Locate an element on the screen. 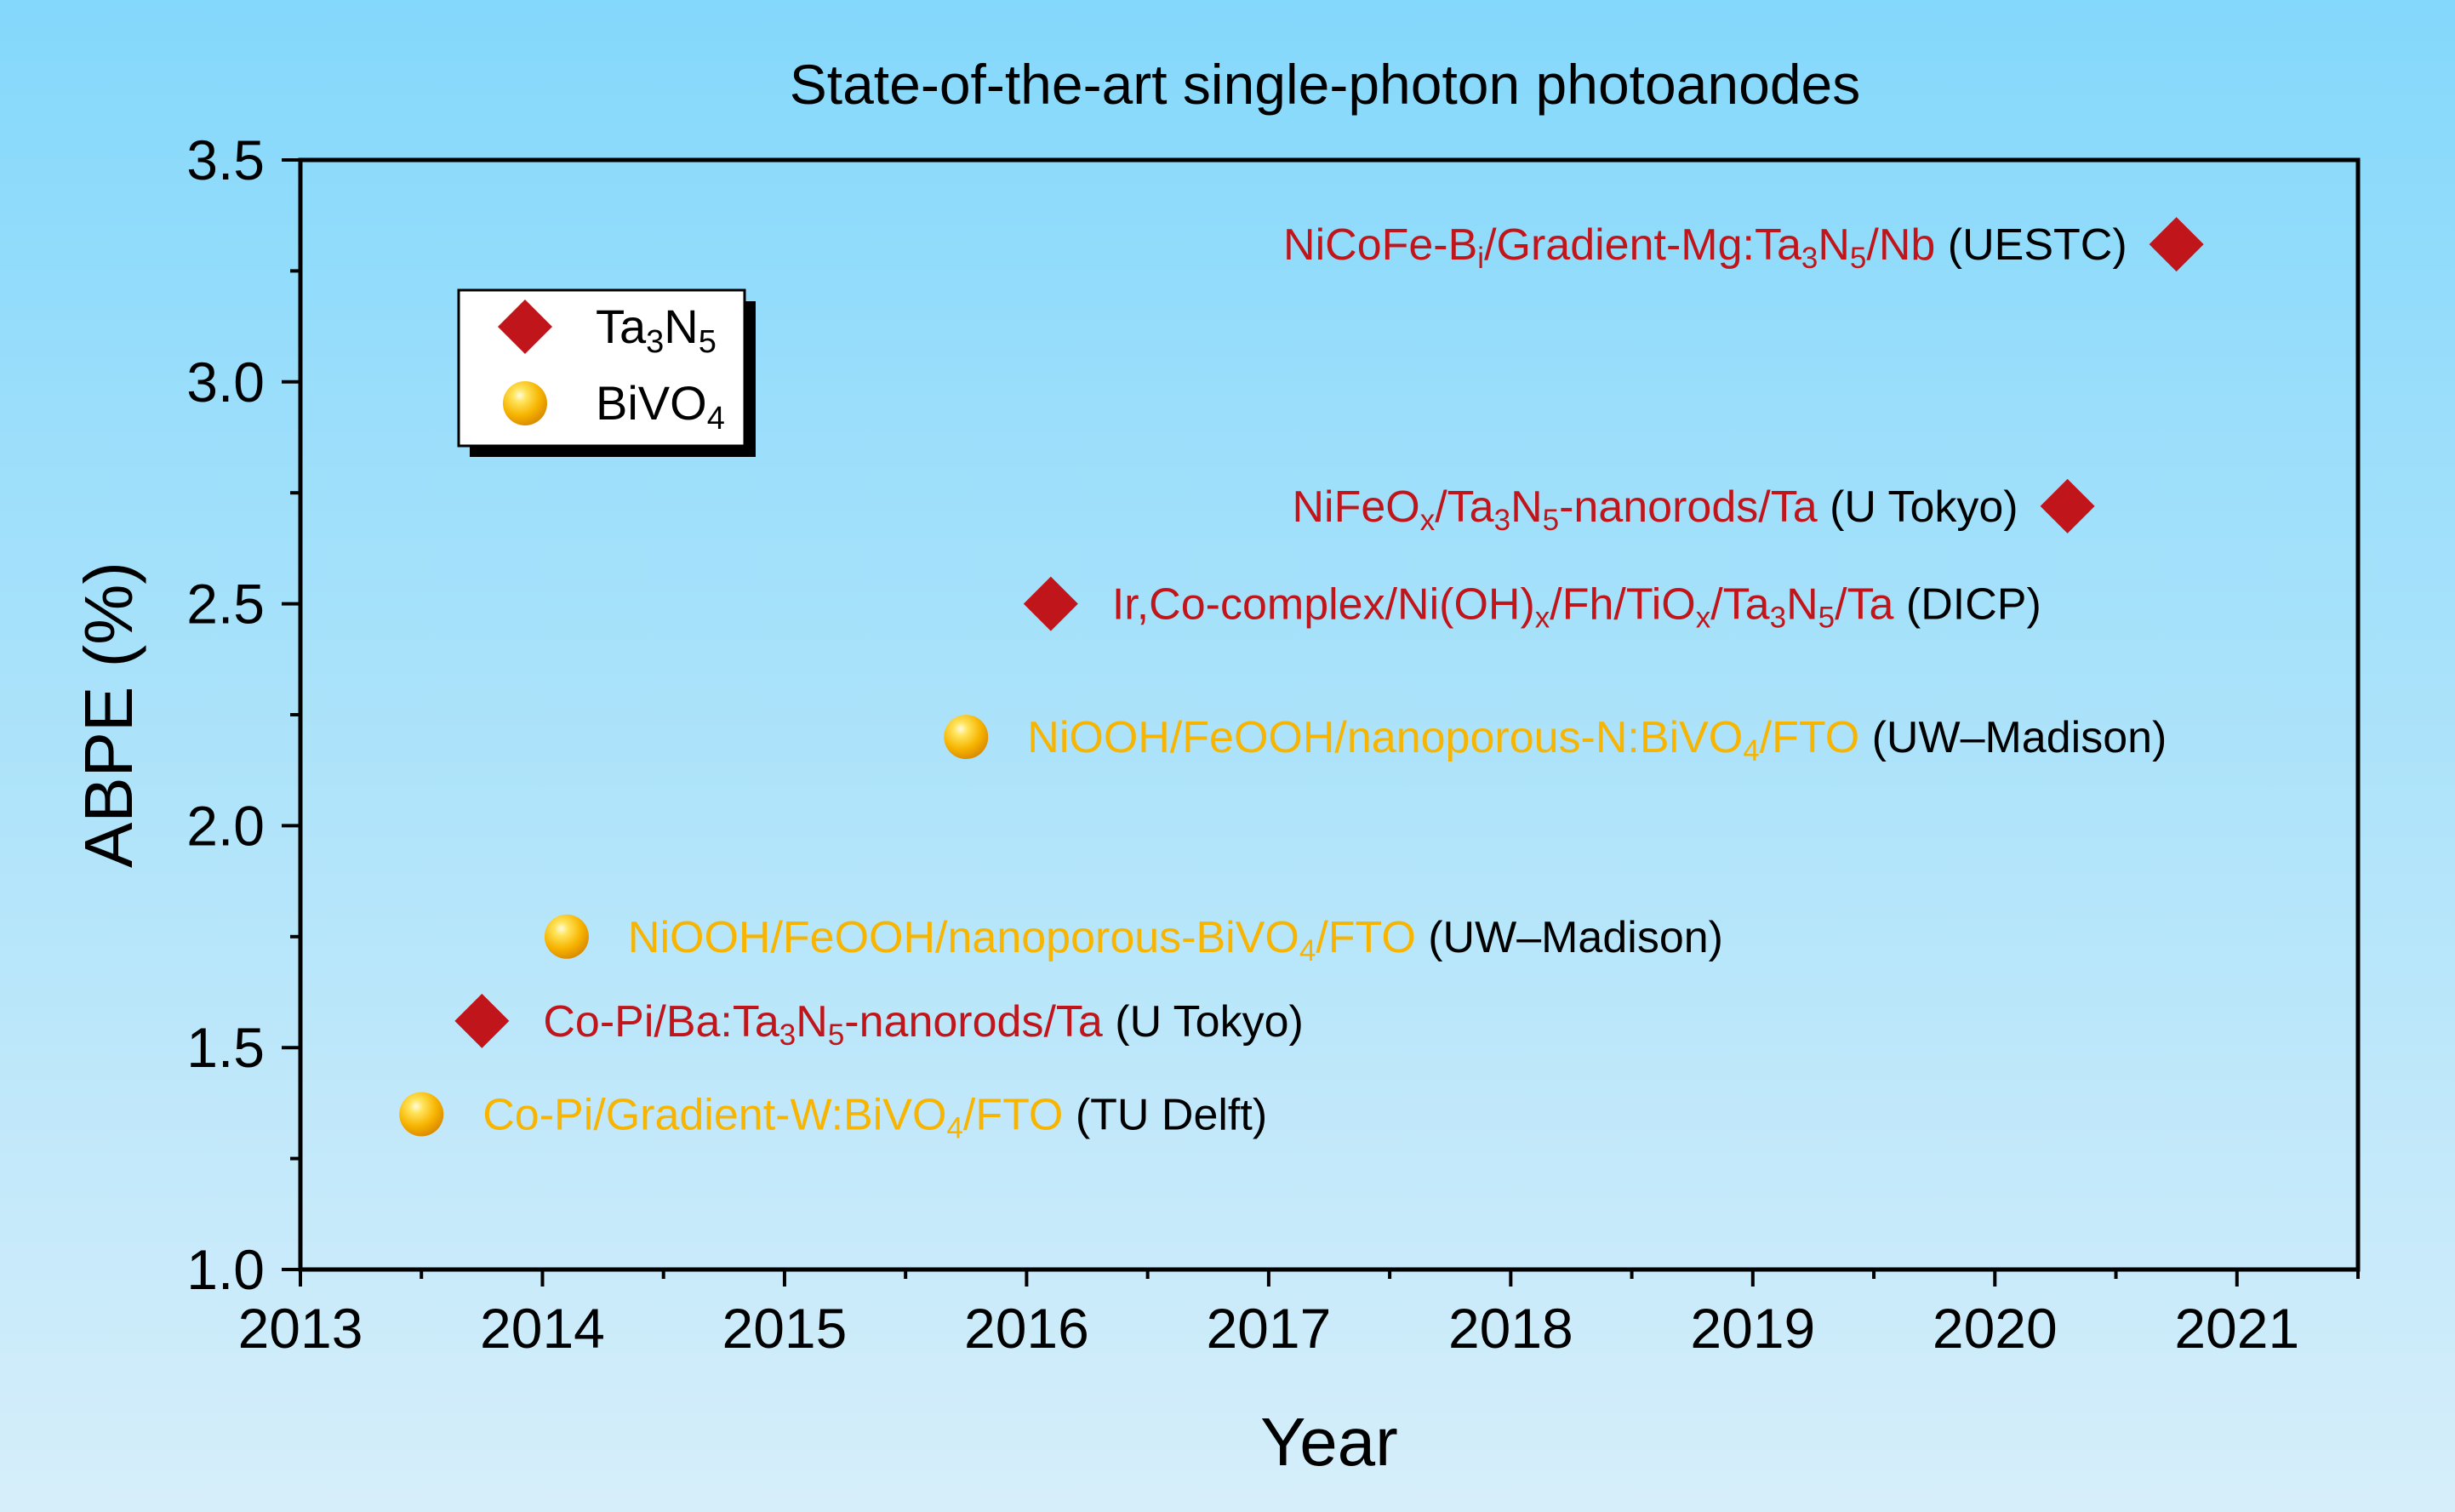  x-axis: 2013 2014 2015 2016 2017 2018 2019 2020 2021 is located at coordinates (1299, 1315).